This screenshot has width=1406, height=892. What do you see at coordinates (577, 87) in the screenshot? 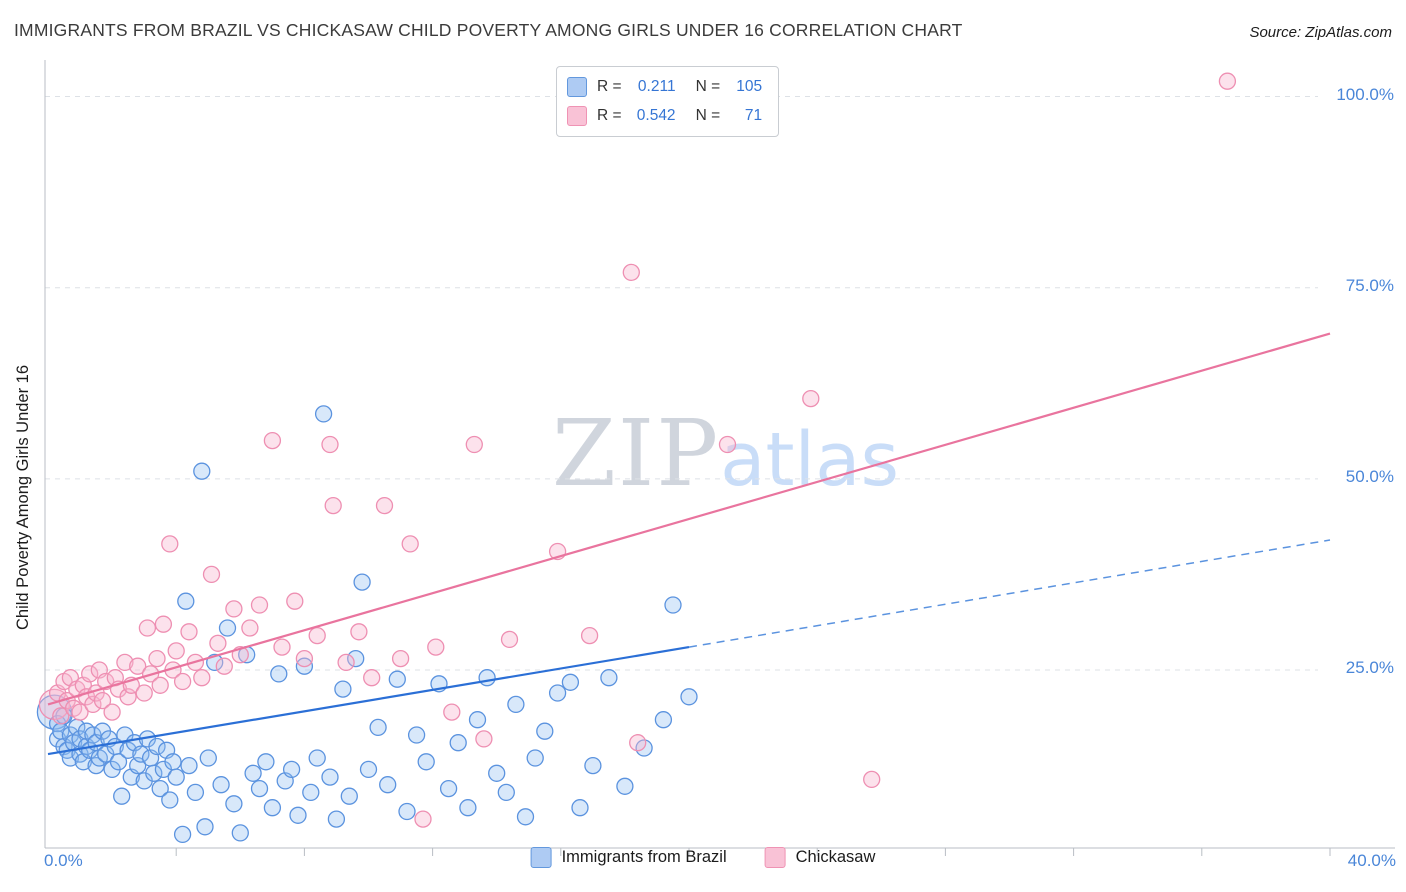
I see `legend-swatch-brazil` at bounding box center [577, 87].